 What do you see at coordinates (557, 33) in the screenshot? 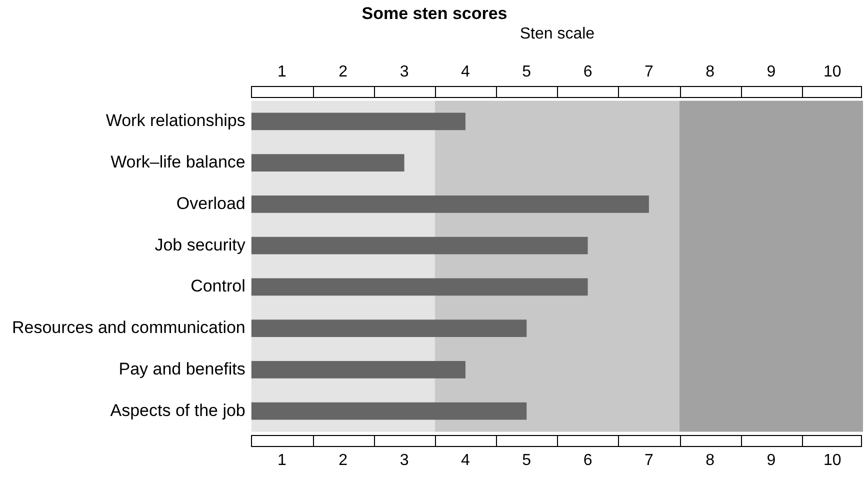
I see `x2-axis-title: Sten scale` at bounding box center [557, 33].